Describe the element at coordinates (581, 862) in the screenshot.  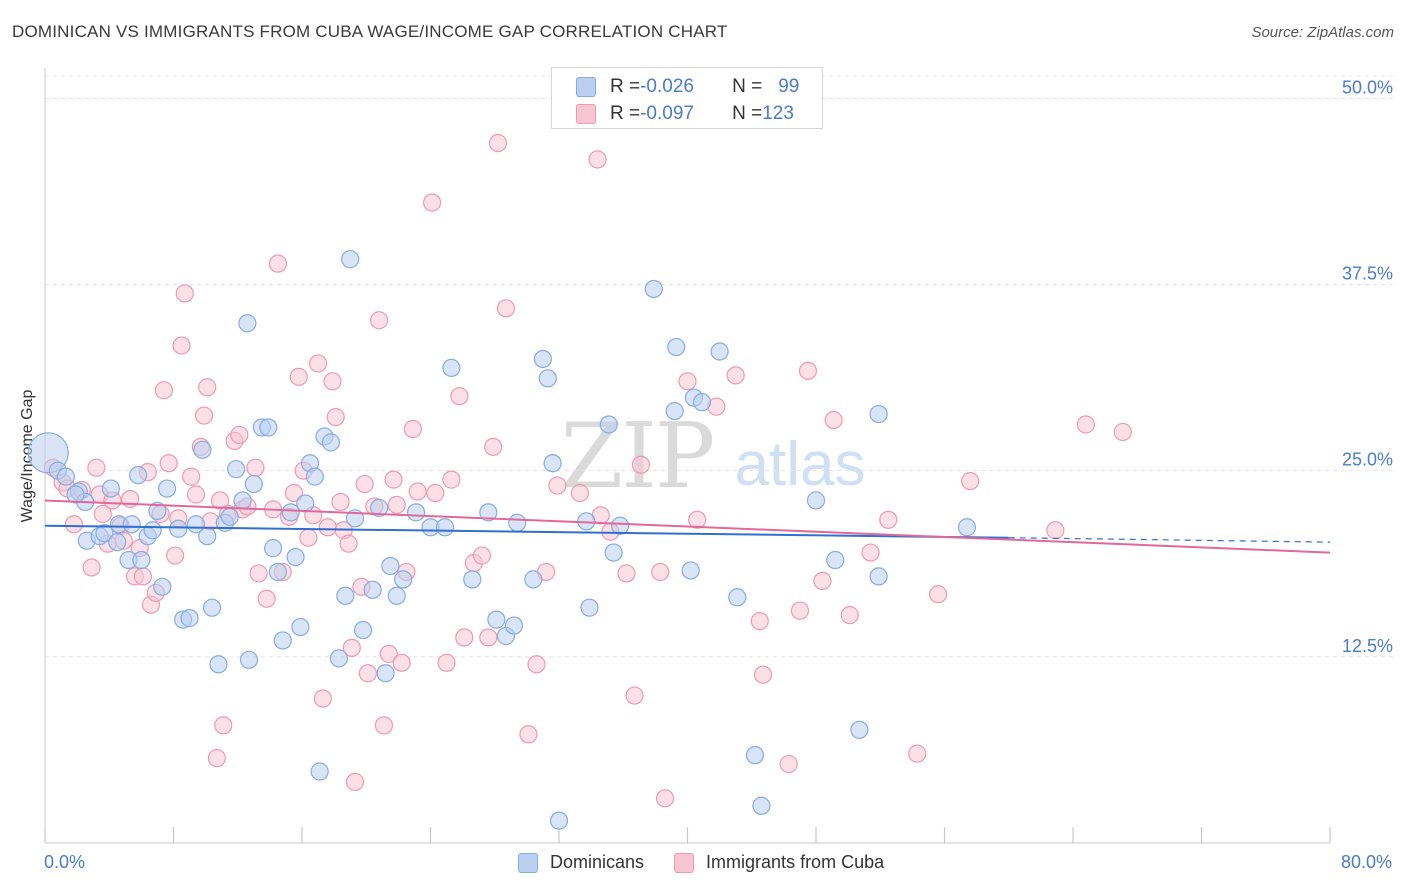
I see `legend-item-dominicans: Dominicans` at that location.